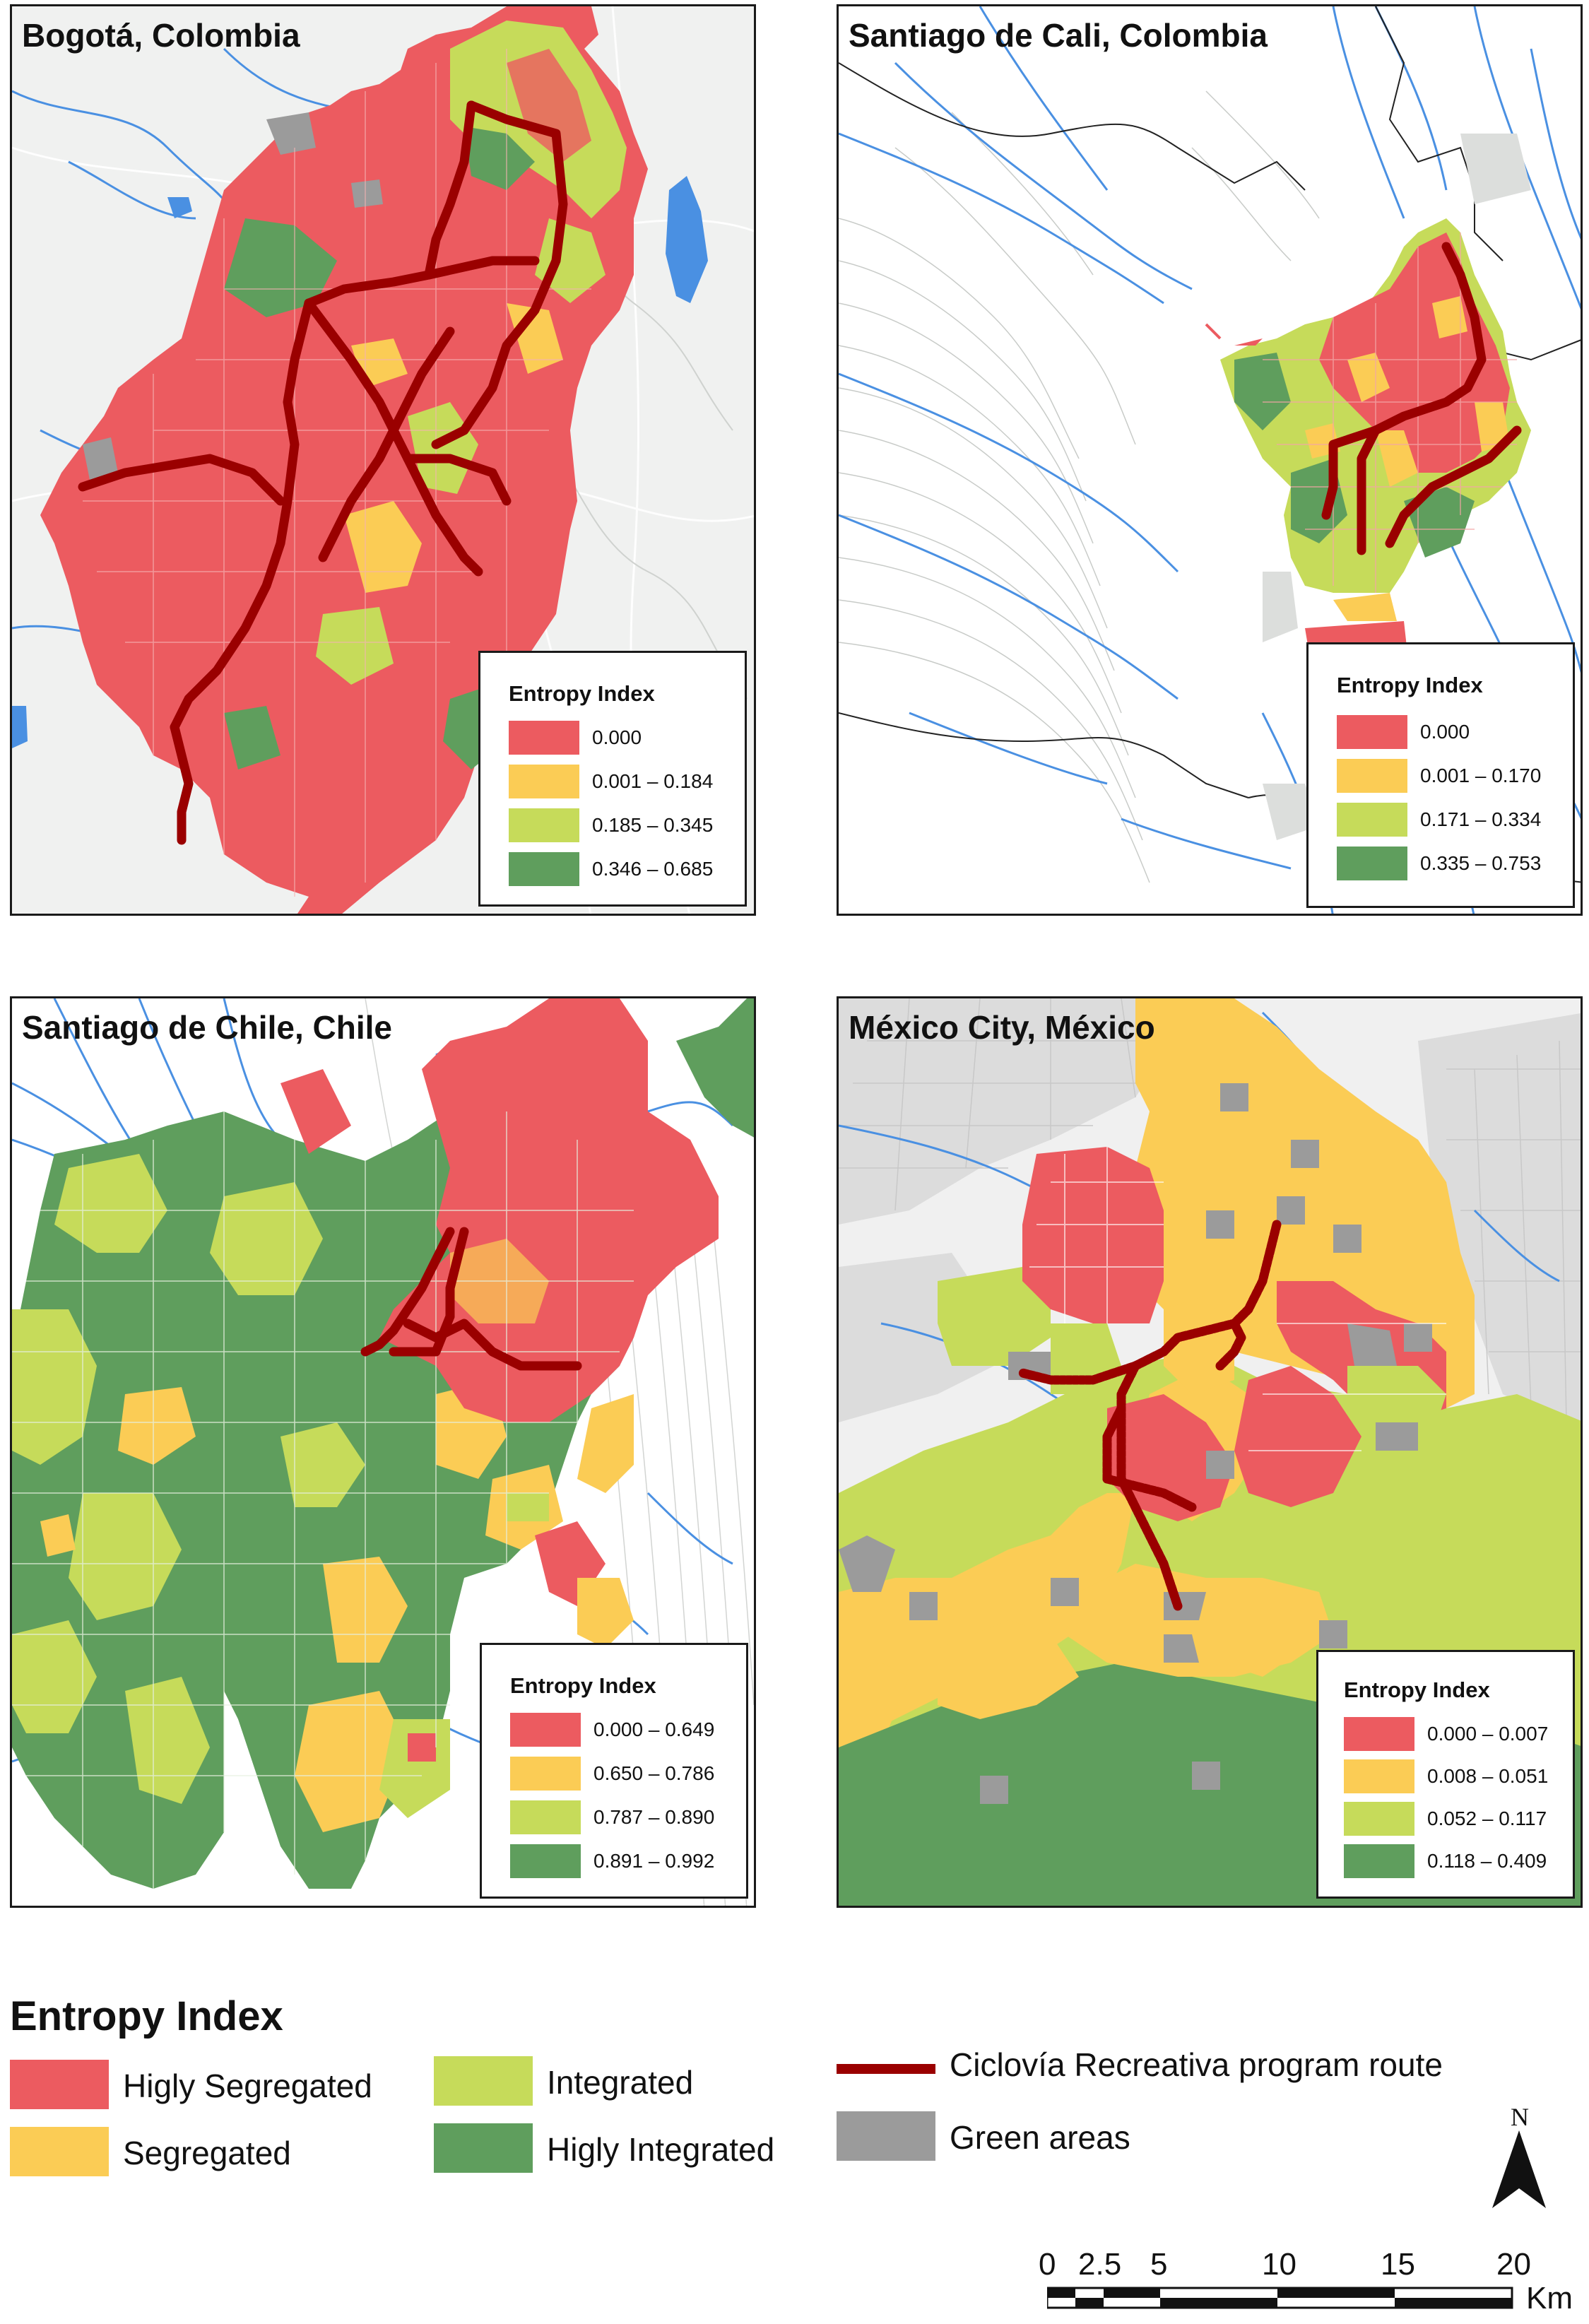 The width and height of the screenshot is (1589, 2324). Describe the element at coordinates (1488, 1776) in the screenshot. I see `legend-range-label: 0.008 – 0.051` at that location.